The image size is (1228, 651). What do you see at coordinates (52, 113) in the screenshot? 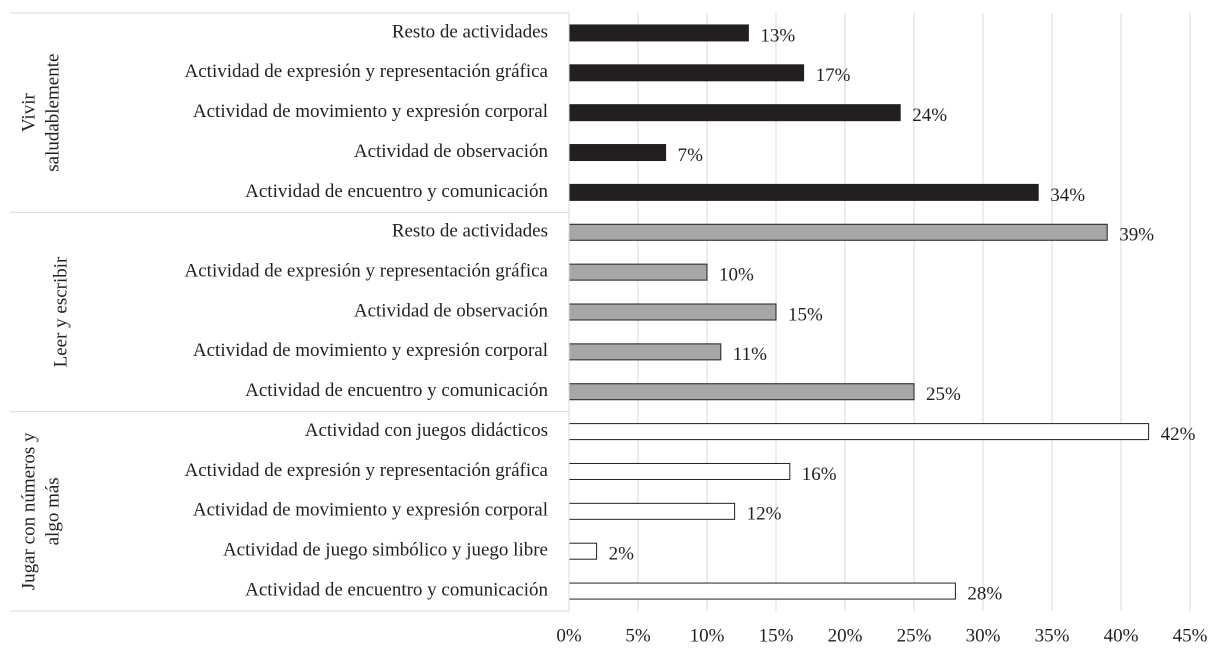
I see `group-label: saludablemente` at bounding box center [52, 113].